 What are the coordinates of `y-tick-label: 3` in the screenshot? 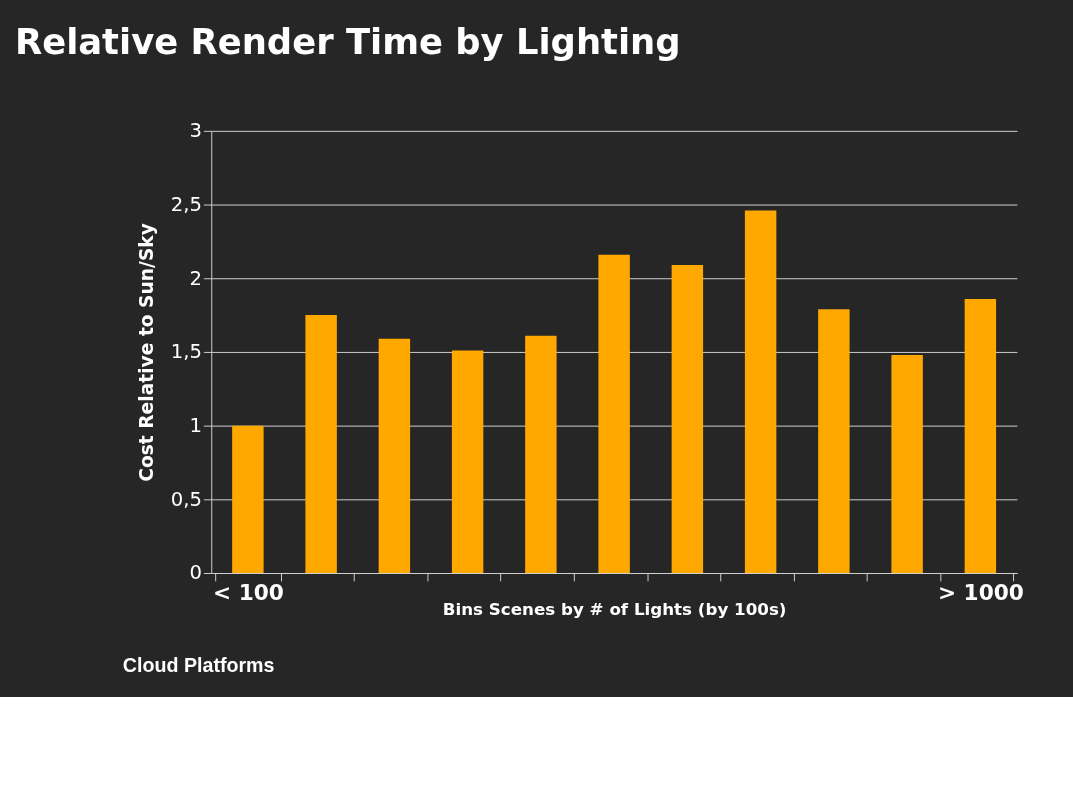 It's located at (195, 131).